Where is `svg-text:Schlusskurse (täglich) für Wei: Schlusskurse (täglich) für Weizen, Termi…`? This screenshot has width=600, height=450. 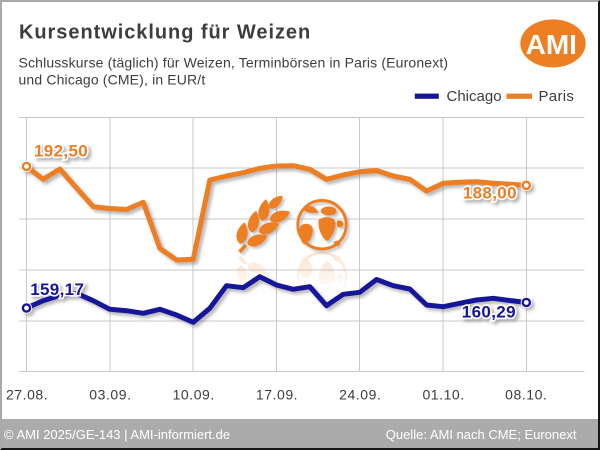 svg-text:Schlusskurse (täglich) für Wei: Schlusskurse (täglich) für Weizen, Termi… is located at coordinates (234, 62).